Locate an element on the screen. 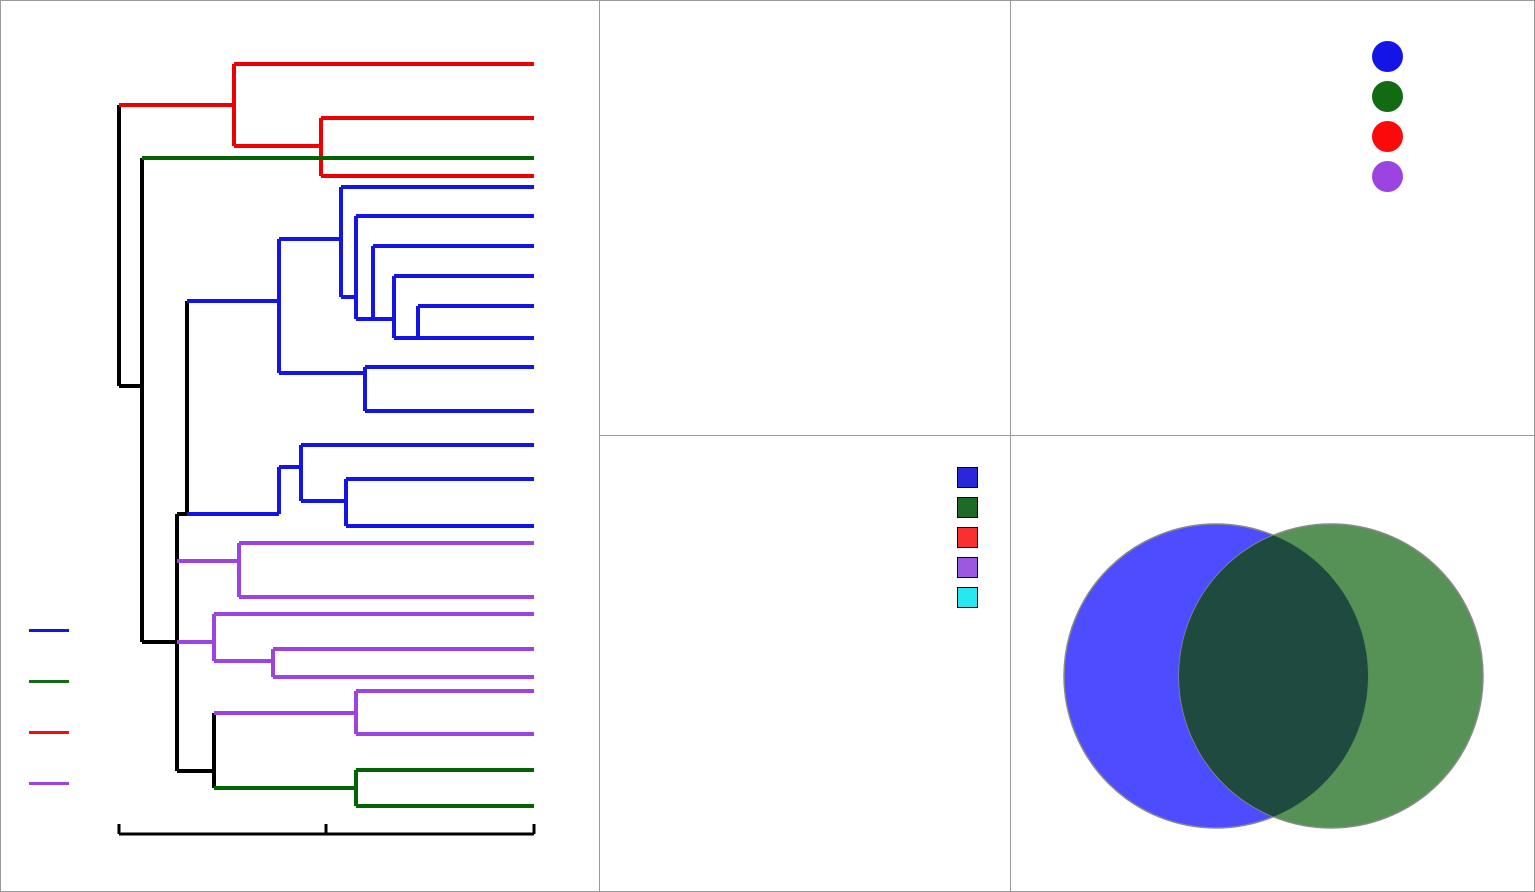 The image size is (1535, 892). october-dot-swatch is located at coordinates (1387, 176).